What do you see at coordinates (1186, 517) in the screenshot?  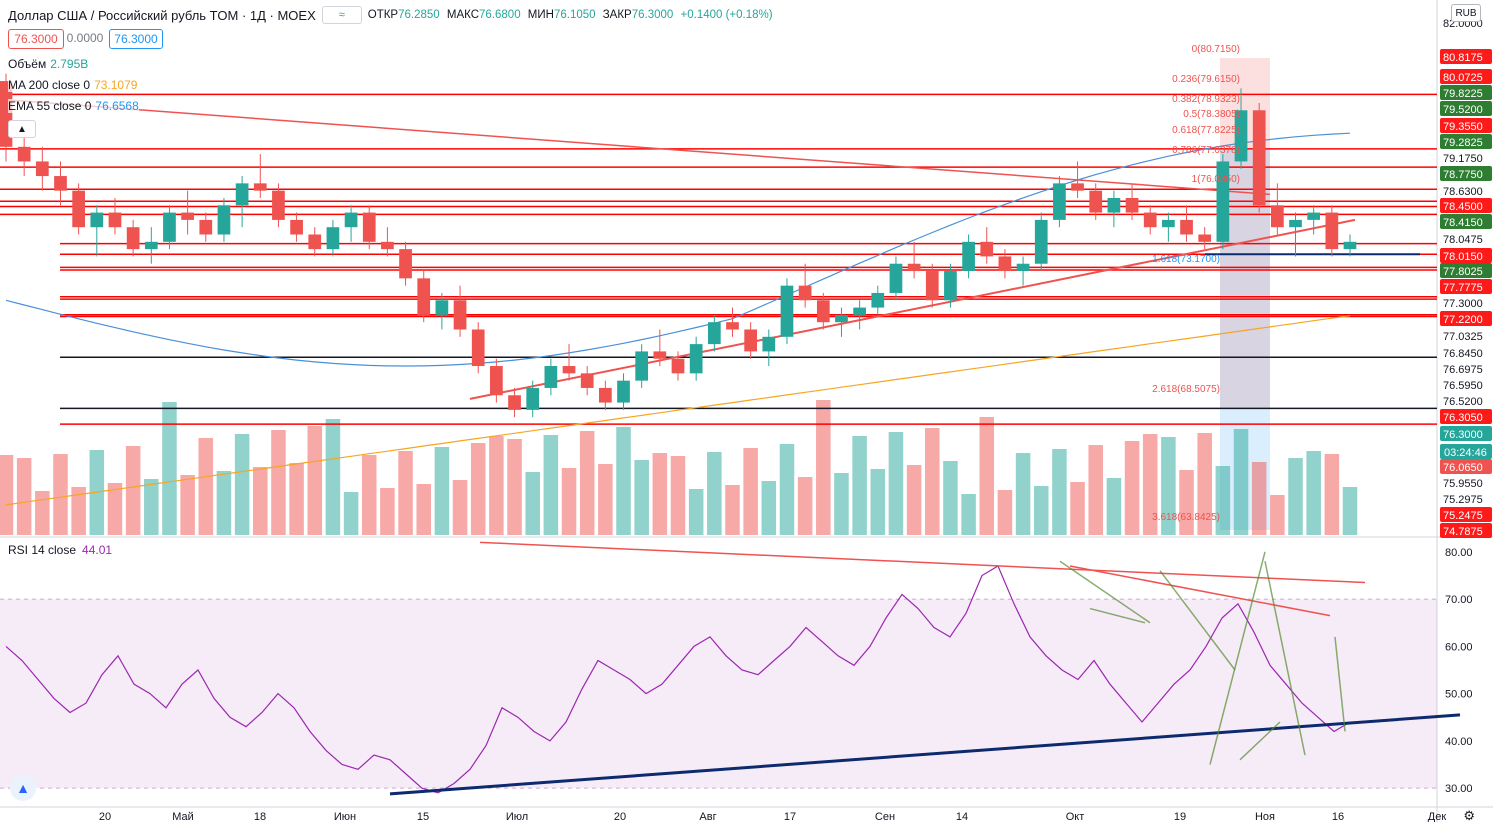 I see `fib-label: 3.618(63.8425)` at bounding box center [1186, 517].